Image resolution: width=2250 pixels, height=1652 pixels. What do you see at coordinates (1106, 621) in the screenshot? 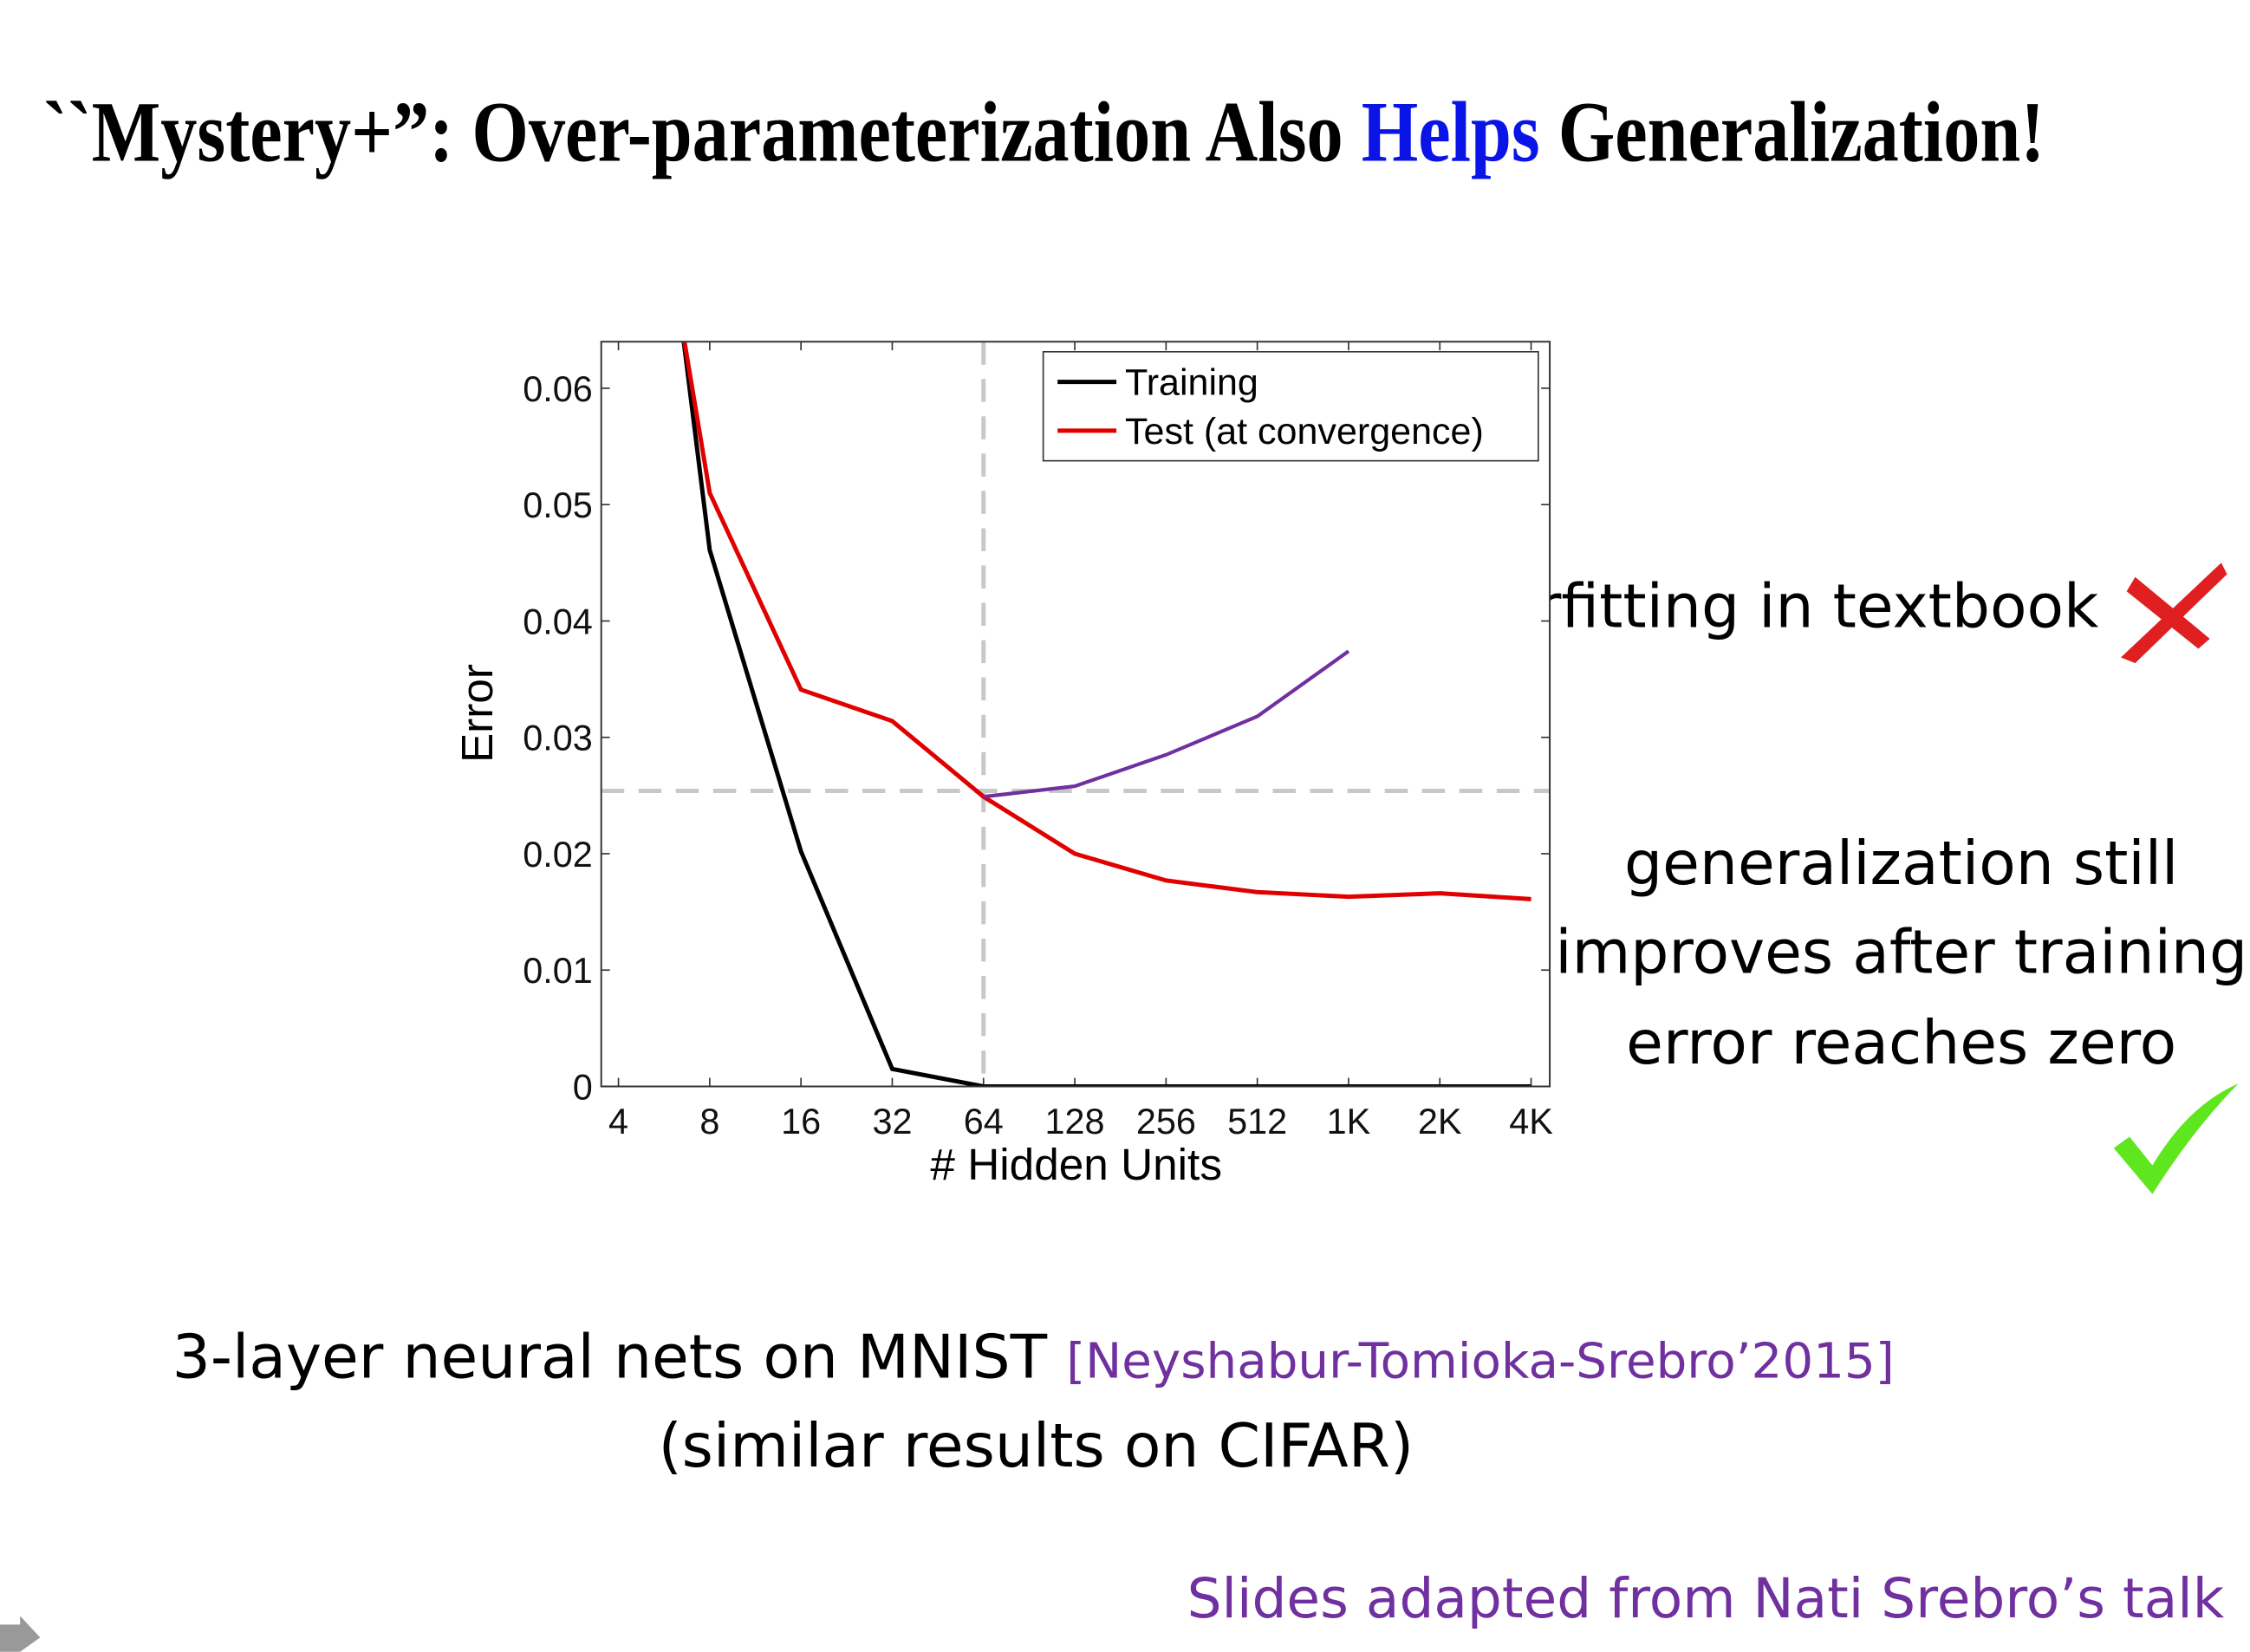
I see `series-line` at bounding box center [1106, 621].